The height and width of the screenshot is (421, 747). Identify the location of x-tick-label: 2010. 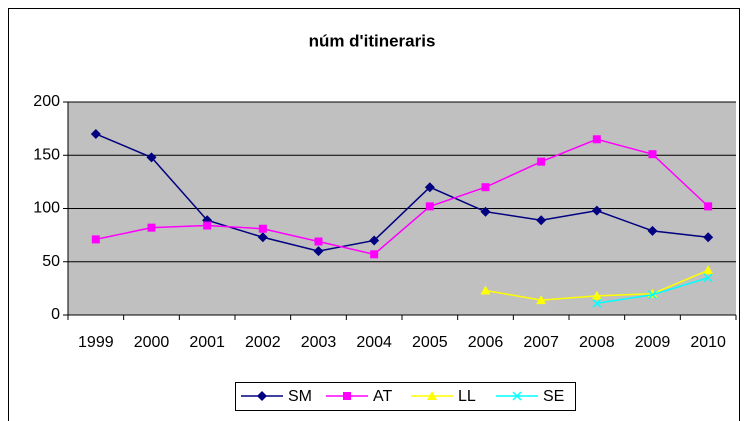
(708, 342).